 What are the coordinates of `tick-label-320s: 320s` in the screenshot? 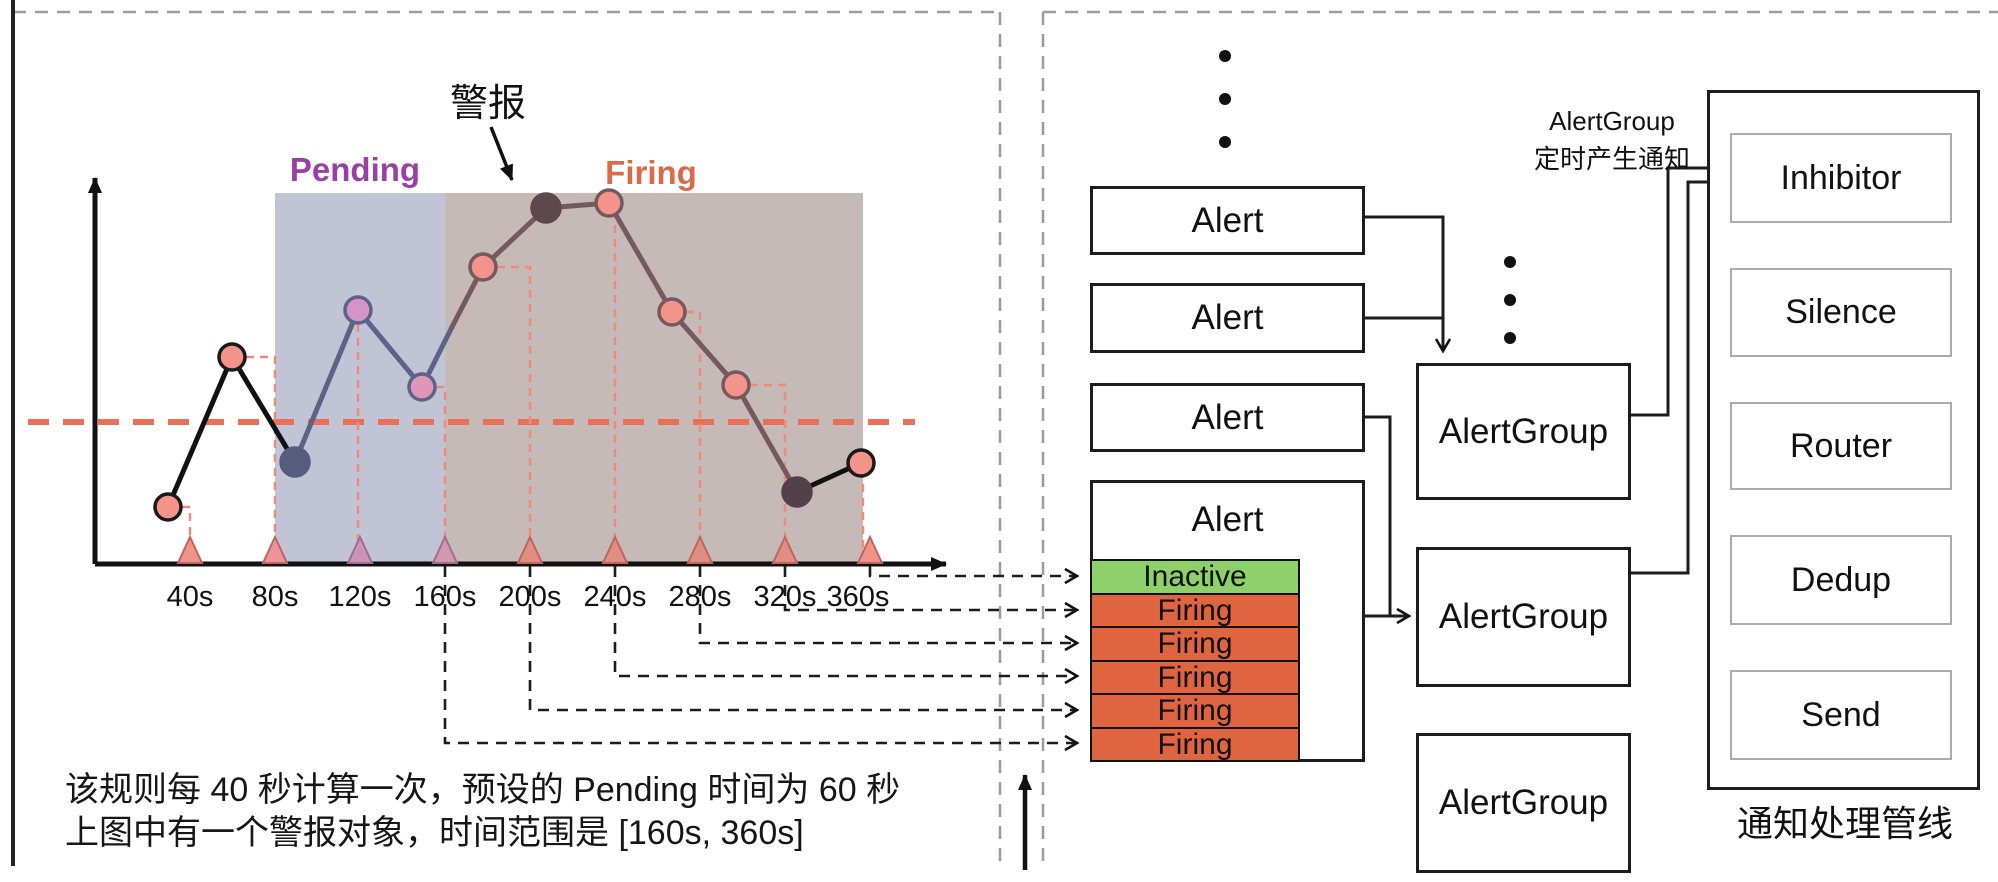 It's located at (785, 597).